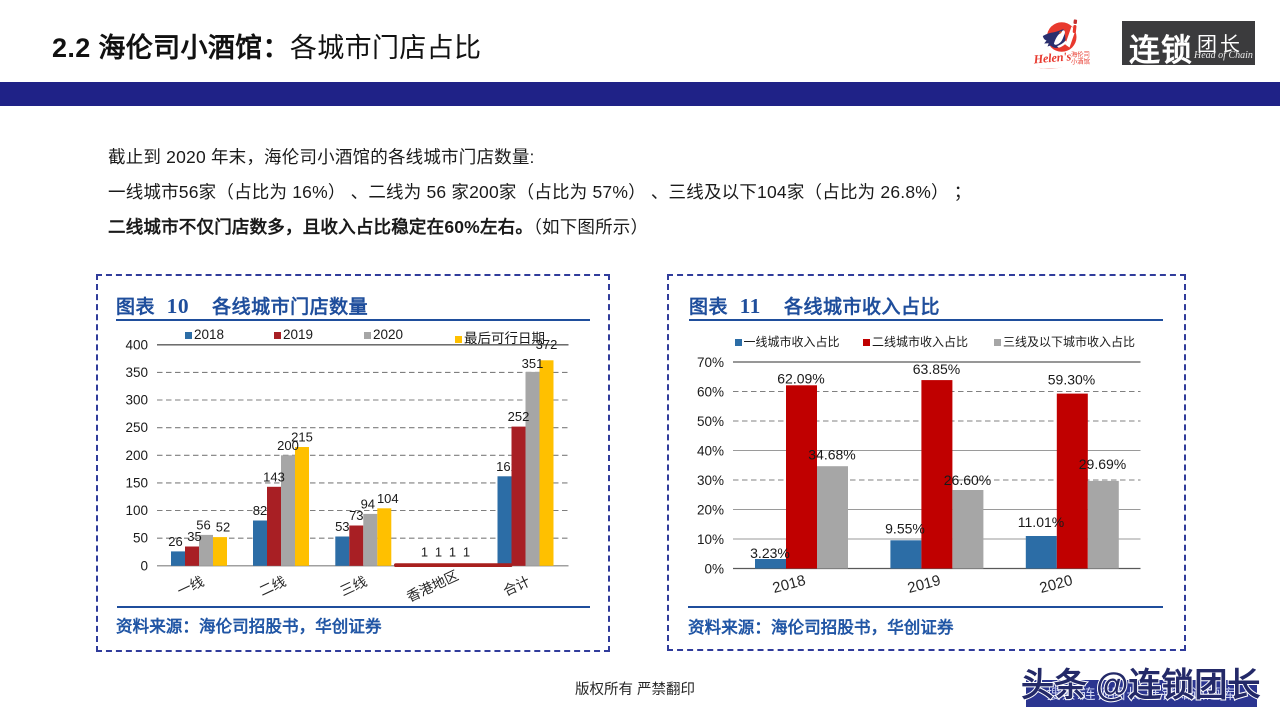 This screenshot has height=720, width=1280. I want to click on svg-text: 100, so click(136, 510).